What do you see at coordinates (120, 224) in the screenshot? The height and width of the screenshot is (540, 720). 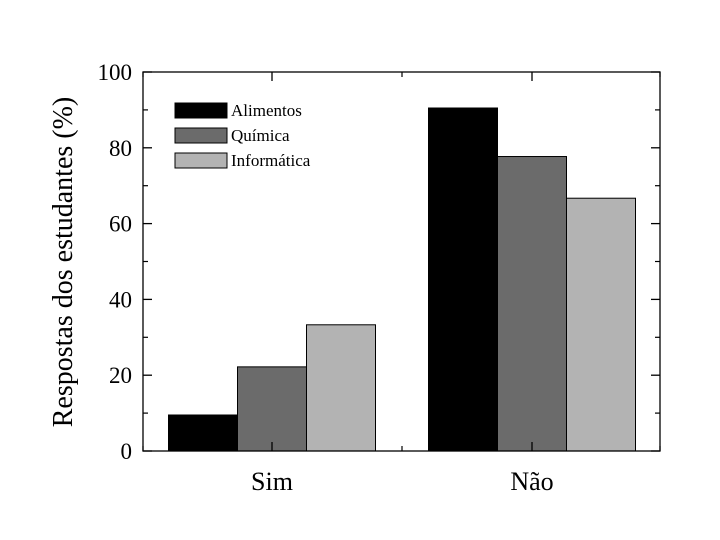 I see `y-tick-label: 60` at bounding box center [120, 224].